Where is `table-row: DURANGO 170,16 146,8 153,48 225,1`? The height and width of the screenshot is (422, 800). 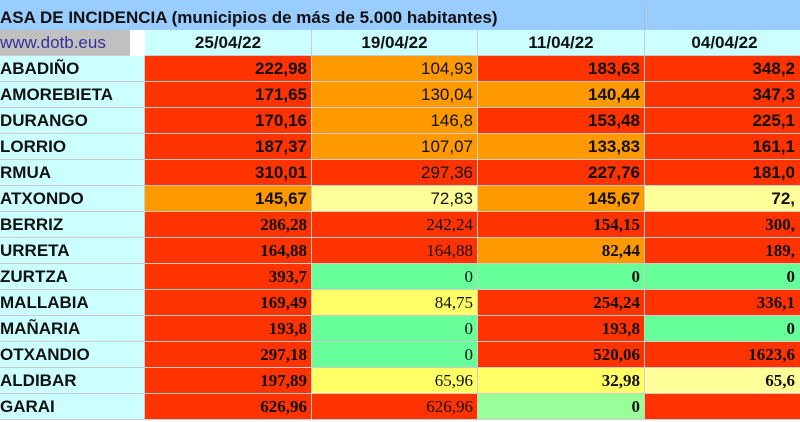
table-row: DURANGO 170,16 146,8 153,48 225,1 is located at coordinates (400, 121).